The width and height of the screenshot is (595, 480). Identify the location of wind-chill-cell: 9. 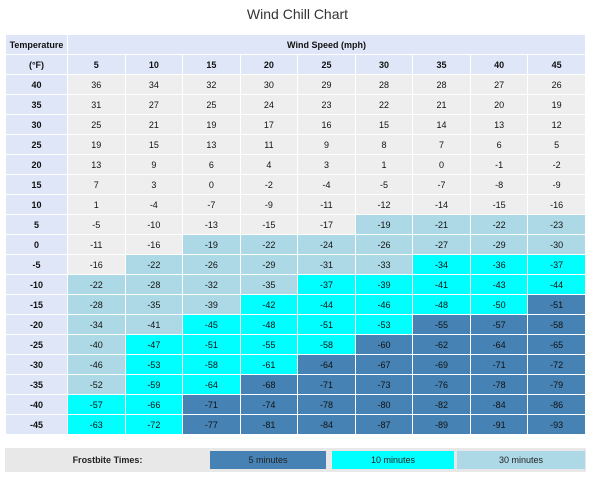
(326, 144).